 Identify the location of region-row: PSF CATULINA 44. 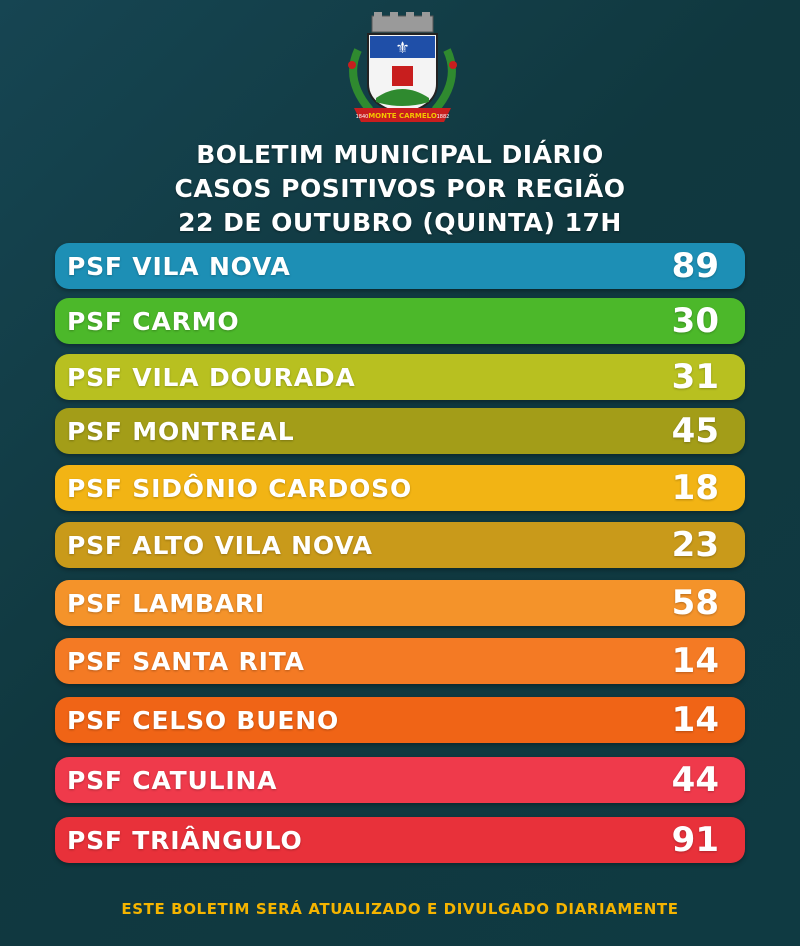
(400, 780).